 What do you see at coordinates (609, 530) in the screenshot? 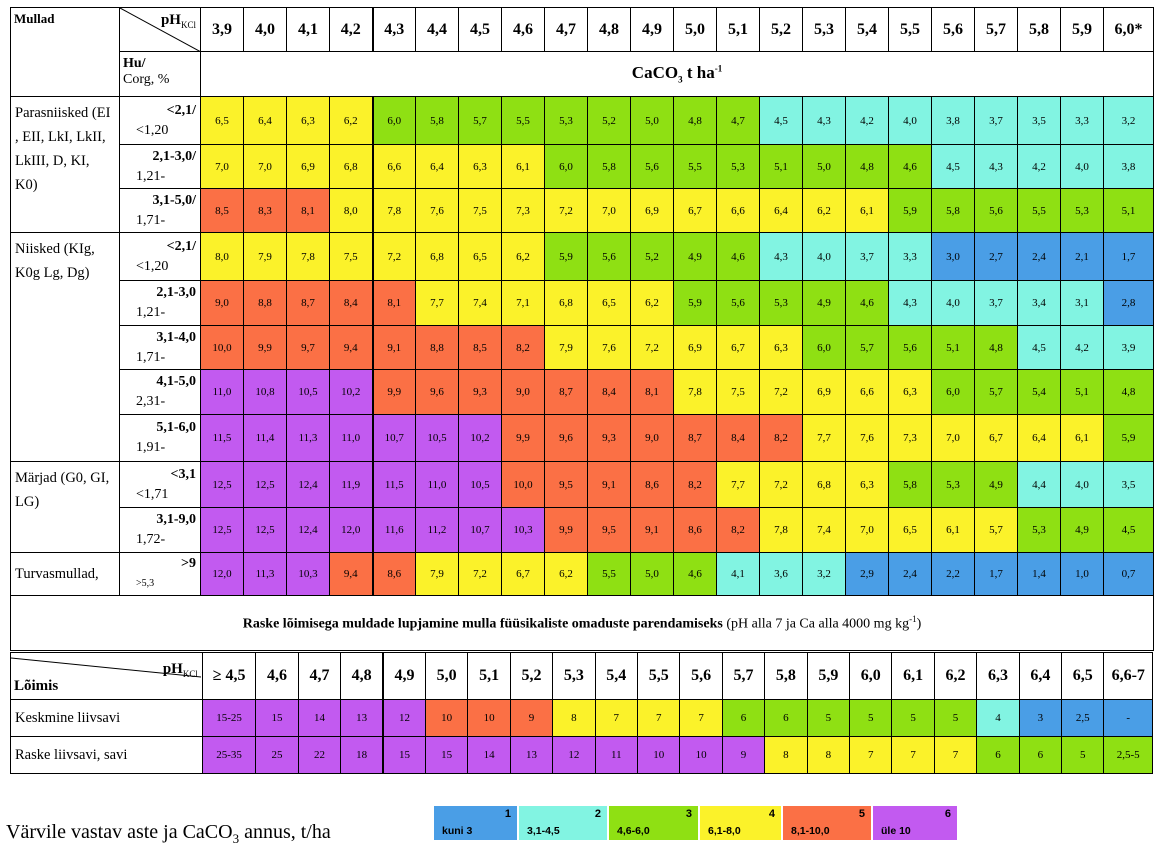
I see `lime-dose-cell: 9,5` at bounding box center [609, 530].